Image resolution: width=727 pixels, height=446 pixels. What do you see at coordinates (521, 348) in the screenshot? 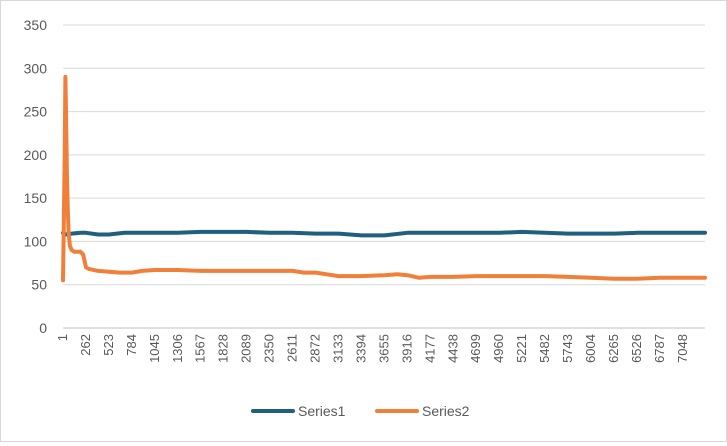
I see `x-tick-label: 5221` at bounding box center [521, 348].